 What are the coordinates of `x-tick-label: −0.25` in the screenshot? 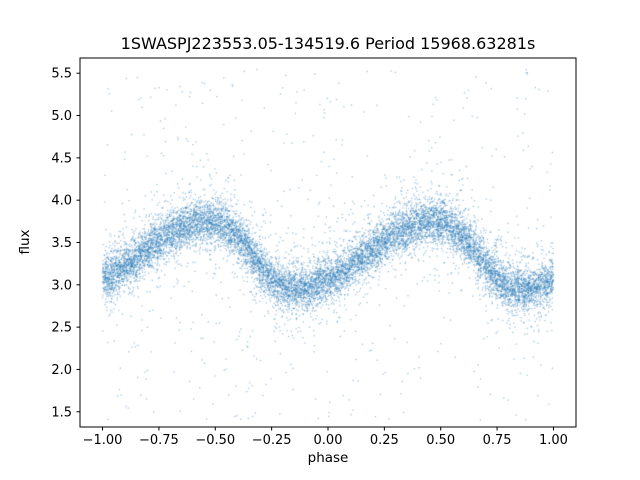 It's located at (272, 440).